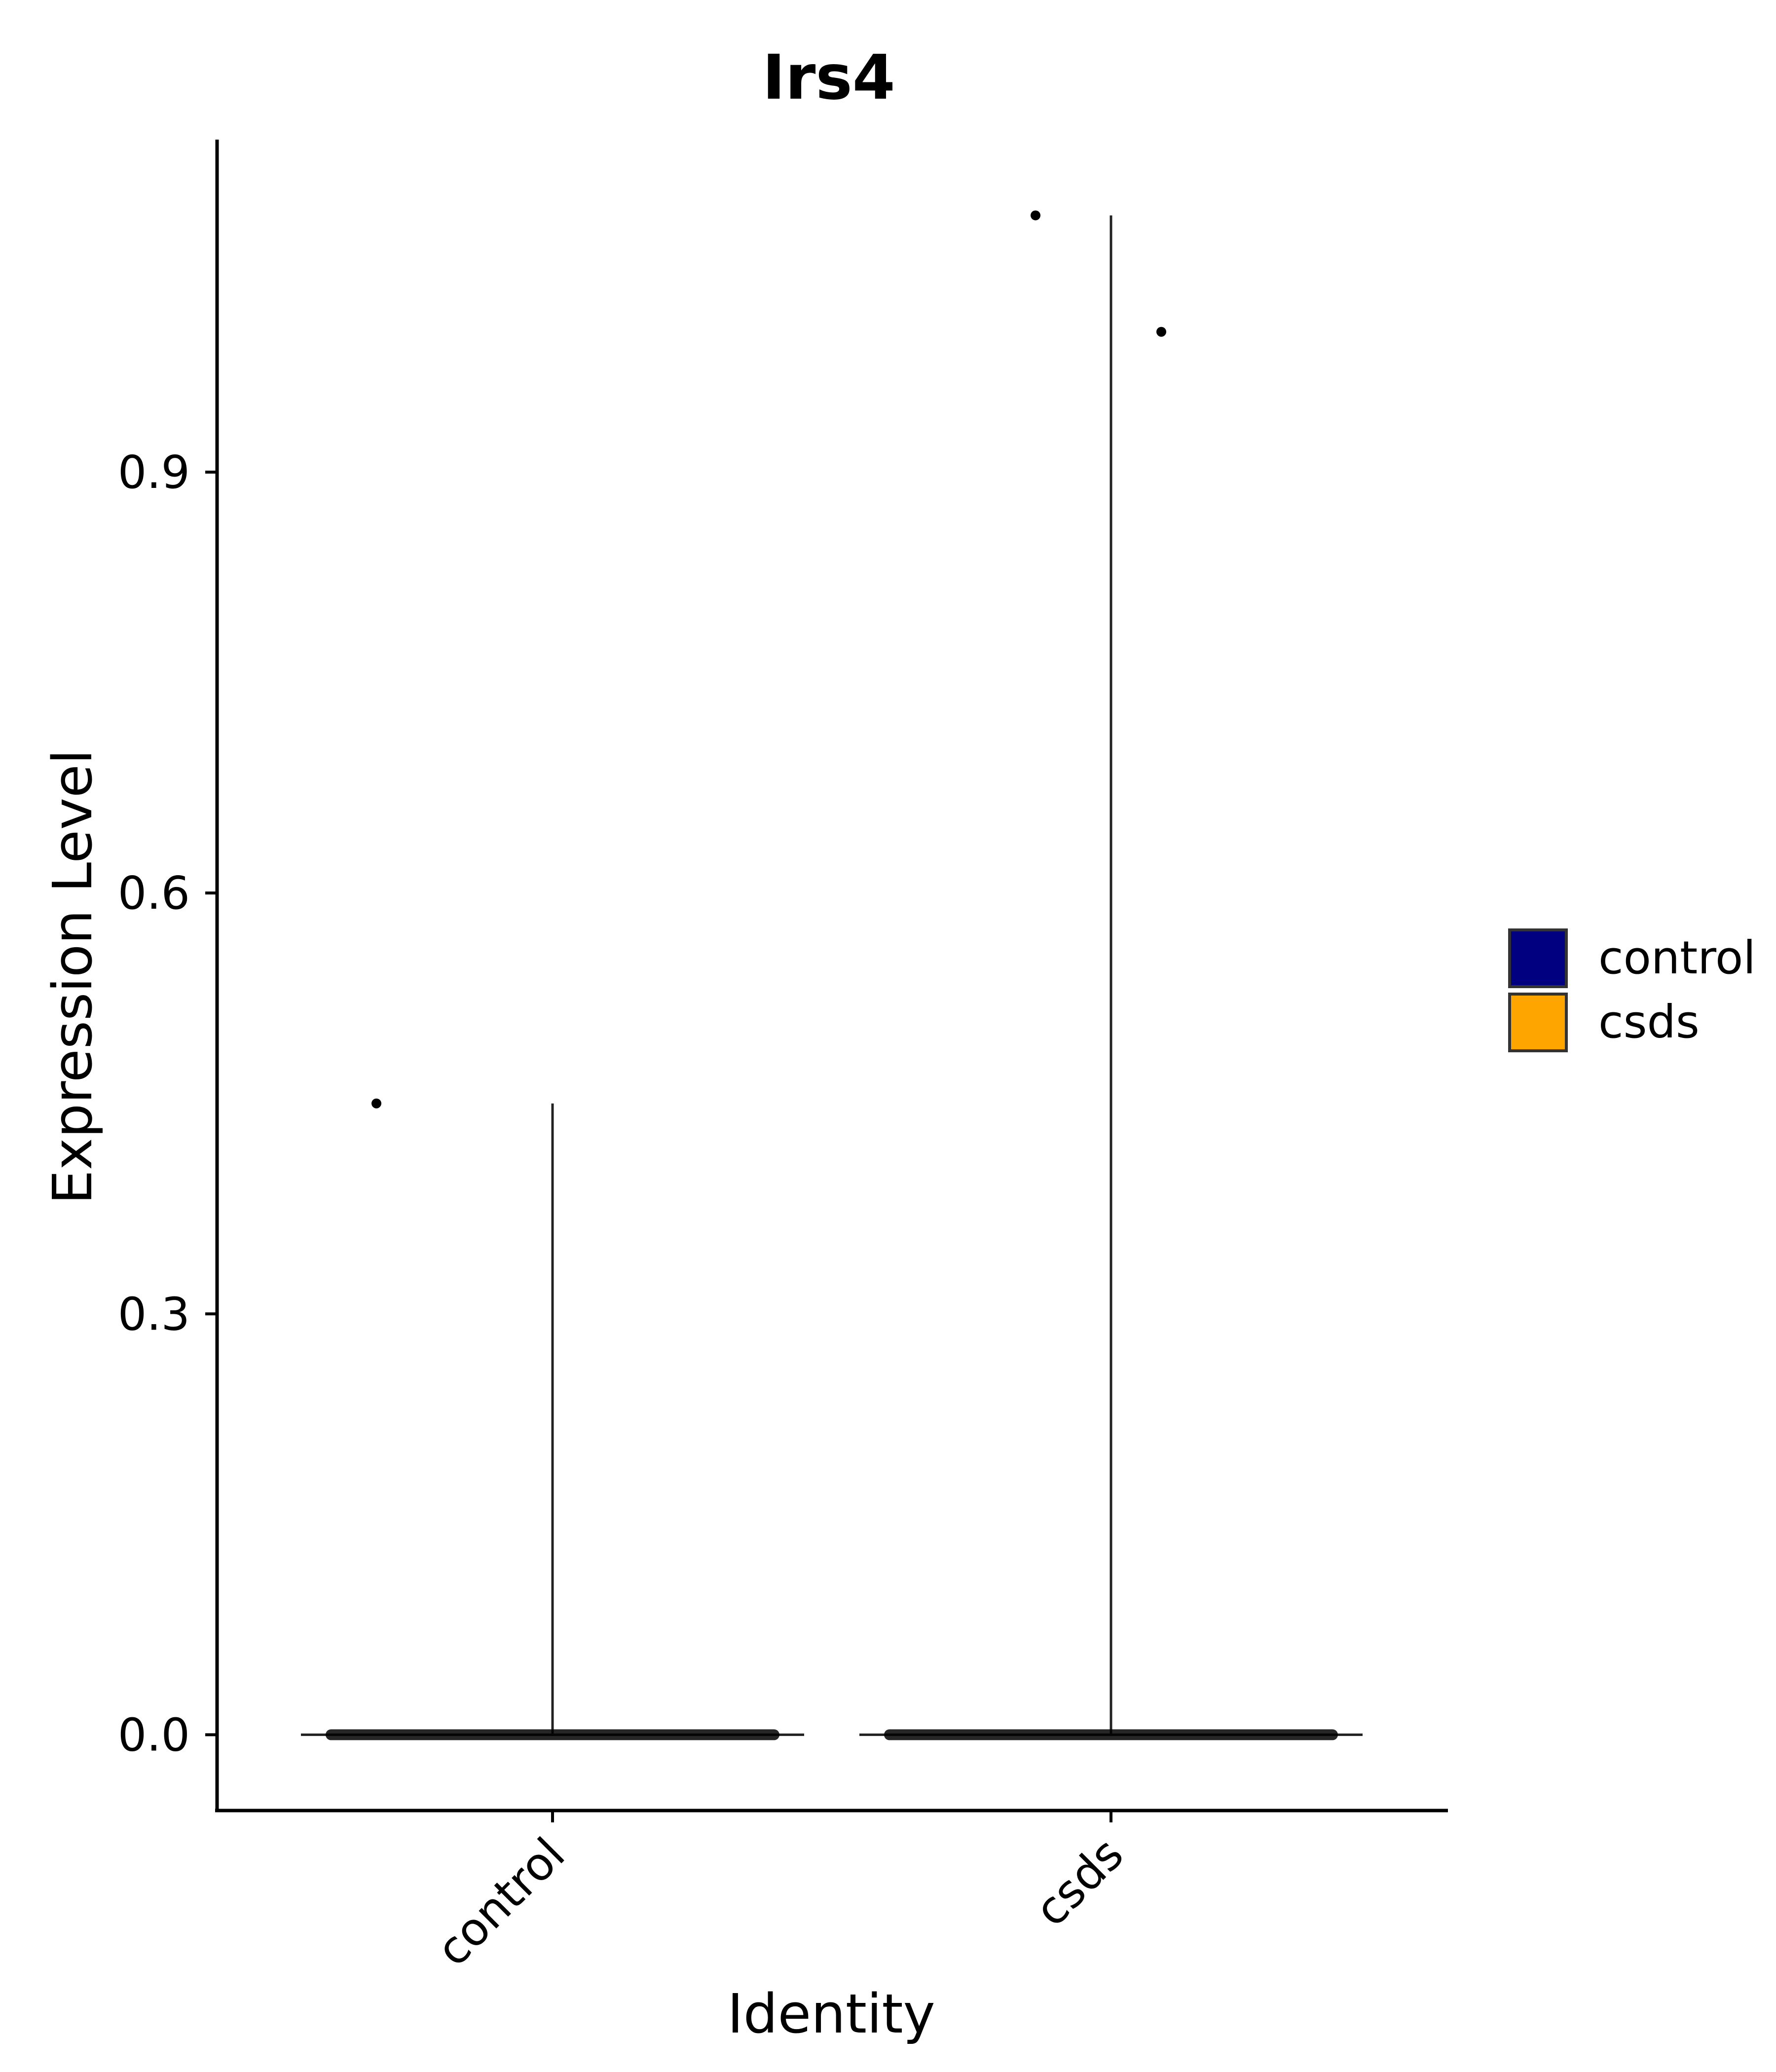  Describe the element at coordinates (1632, 990) in the screenshot. I see `legend: control csds` at that location.